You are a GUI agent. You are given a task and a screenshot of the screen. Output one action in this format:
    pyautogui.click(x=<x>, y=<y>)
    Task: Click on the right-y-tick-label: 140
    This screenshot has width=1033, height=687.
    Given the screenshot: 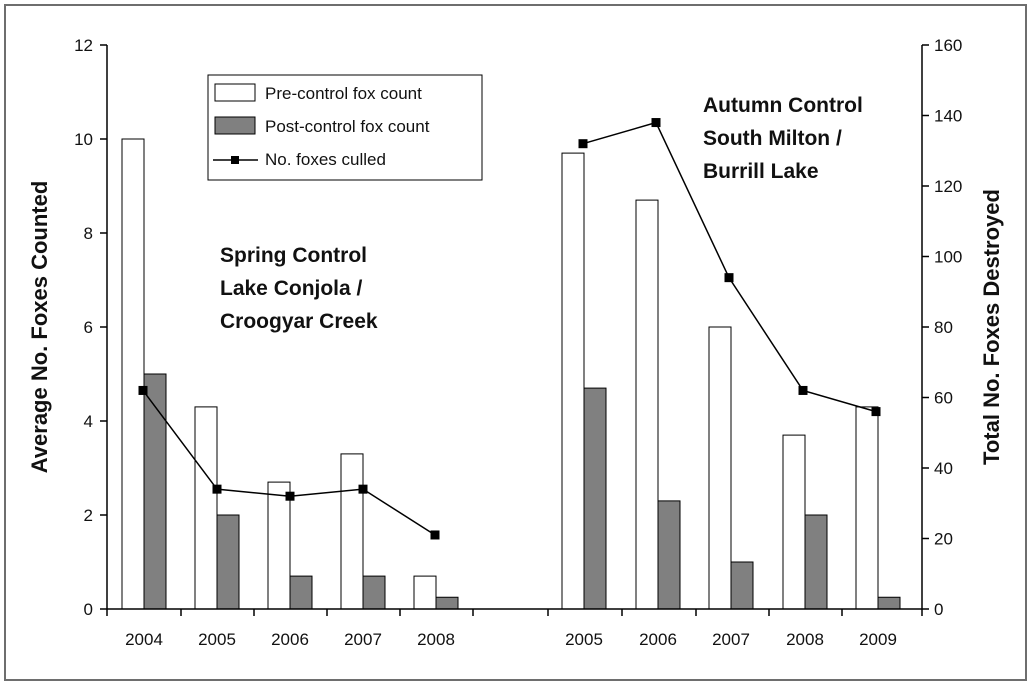 What is the action you would take?
    pyautogui.click(x=948, y=116)
    